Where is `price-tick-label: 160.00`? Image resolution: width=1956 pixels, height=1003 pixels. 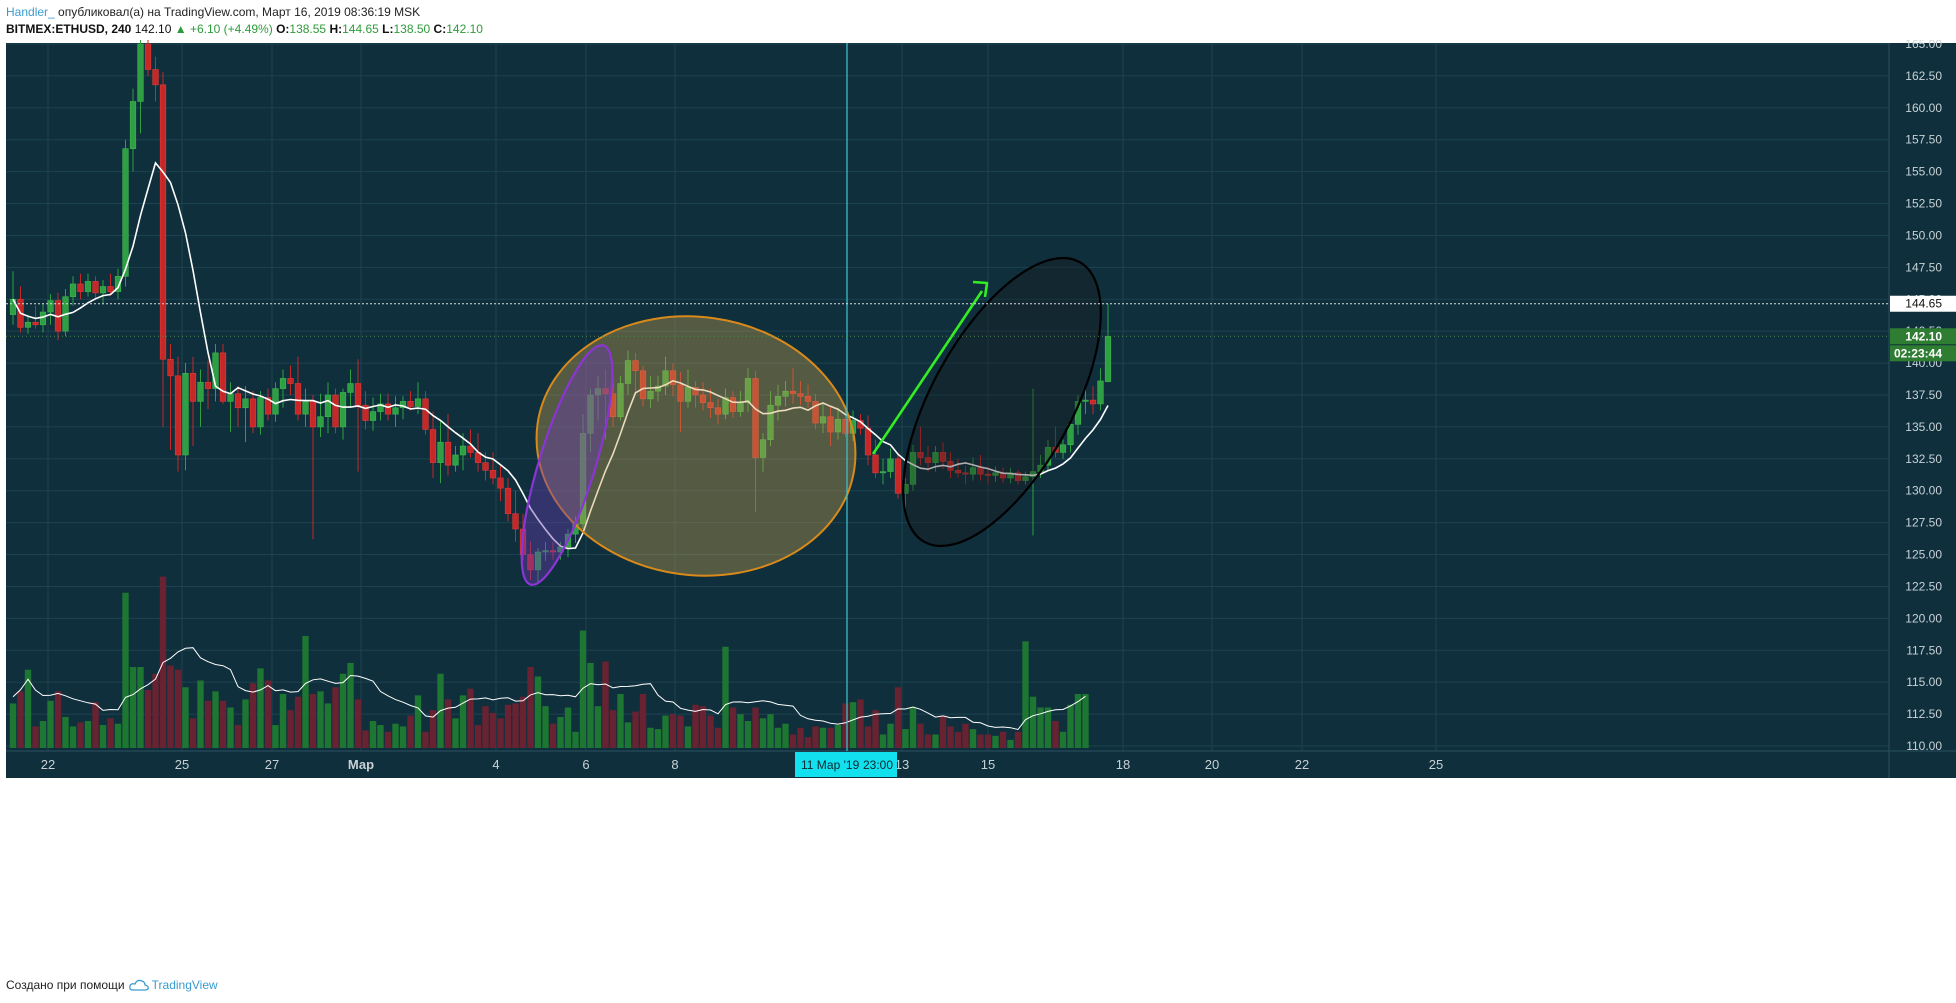 price-tick-label: 160.00 is located at coordinates (1923, 108).